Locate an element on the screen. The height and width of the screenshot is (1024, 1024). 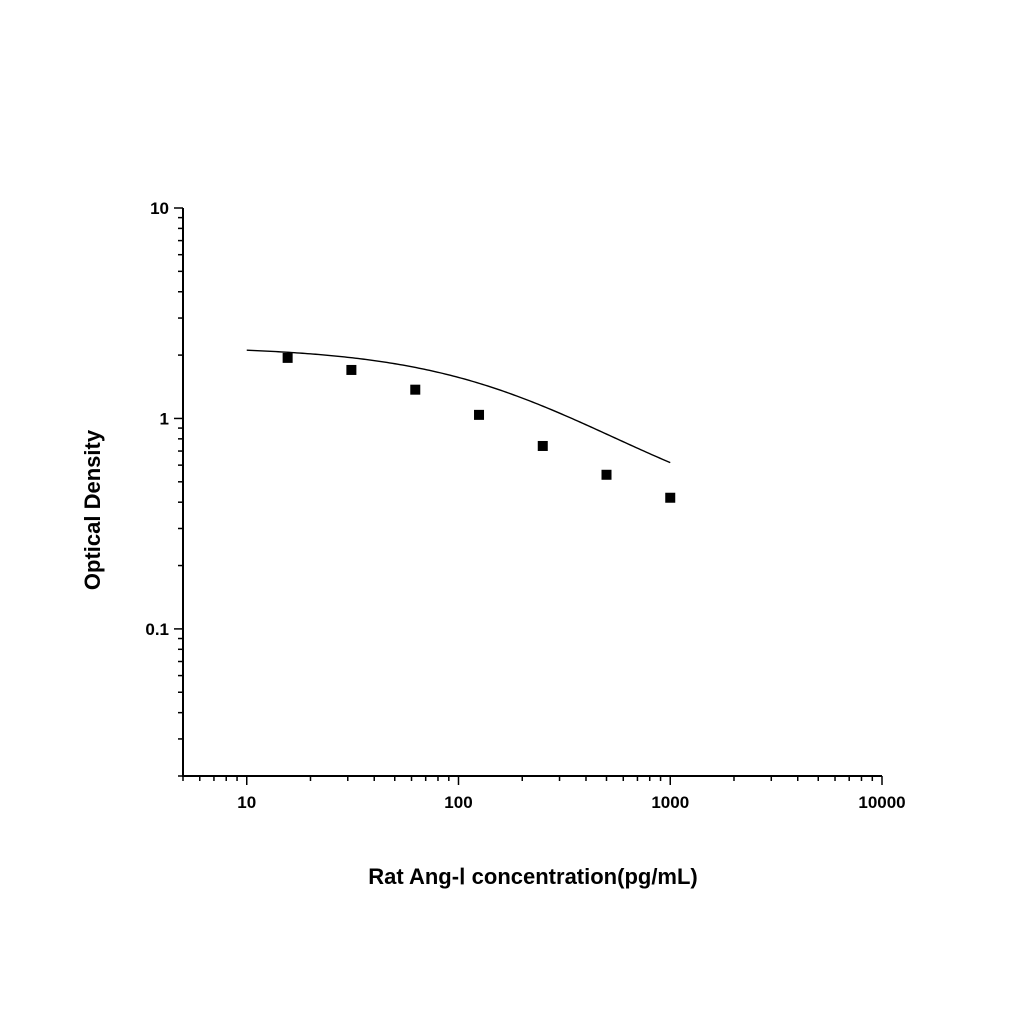
y-axis-title: Optical Density is located at coordinates (92, 509).